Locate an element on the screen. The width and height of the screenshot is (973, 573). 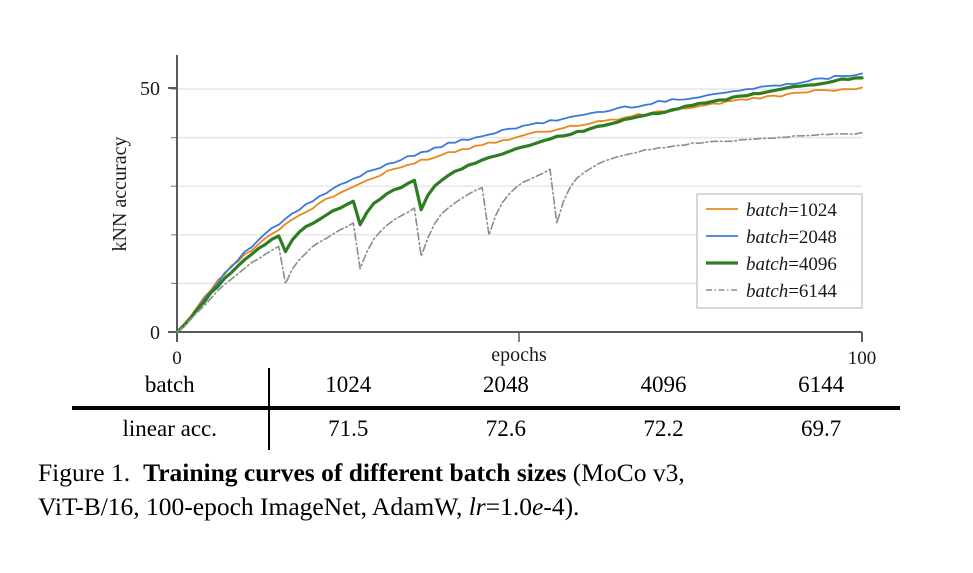
figure-caption-lr: lr is located at coordinates (477, 506).